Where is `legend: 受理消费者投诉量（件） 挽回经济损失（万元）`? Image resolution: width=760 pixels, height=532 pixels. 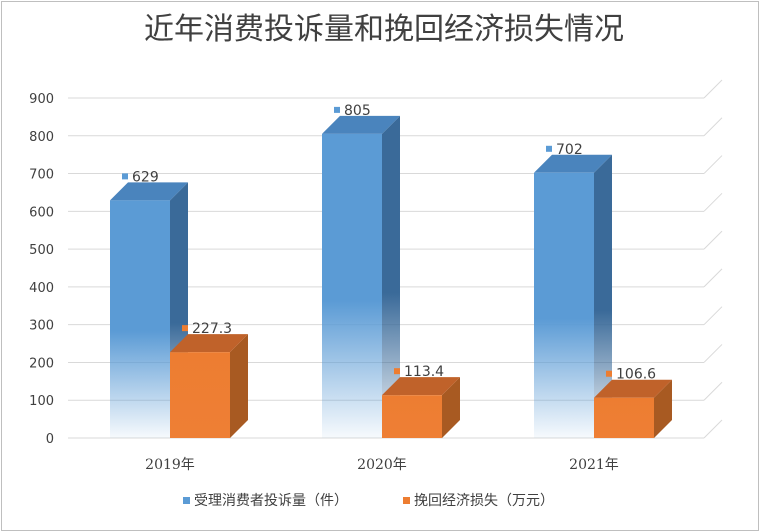 legend: 受理消费者投诉量（件） 挽回经济损失（万元） is located at coordinates (368, 501).